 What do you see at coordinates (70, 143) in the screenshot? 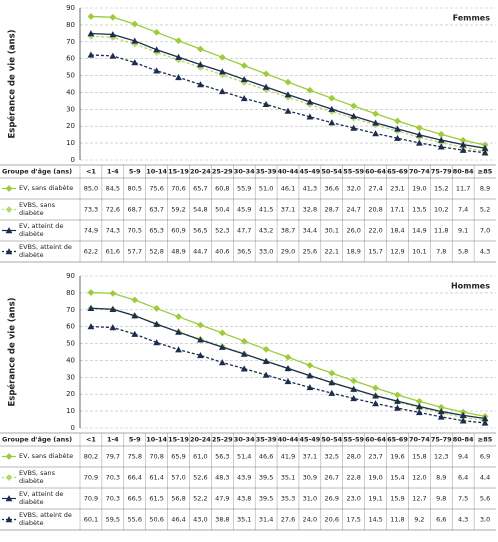
I see `y-tick-label: 10` at bounding box center [70, 143].